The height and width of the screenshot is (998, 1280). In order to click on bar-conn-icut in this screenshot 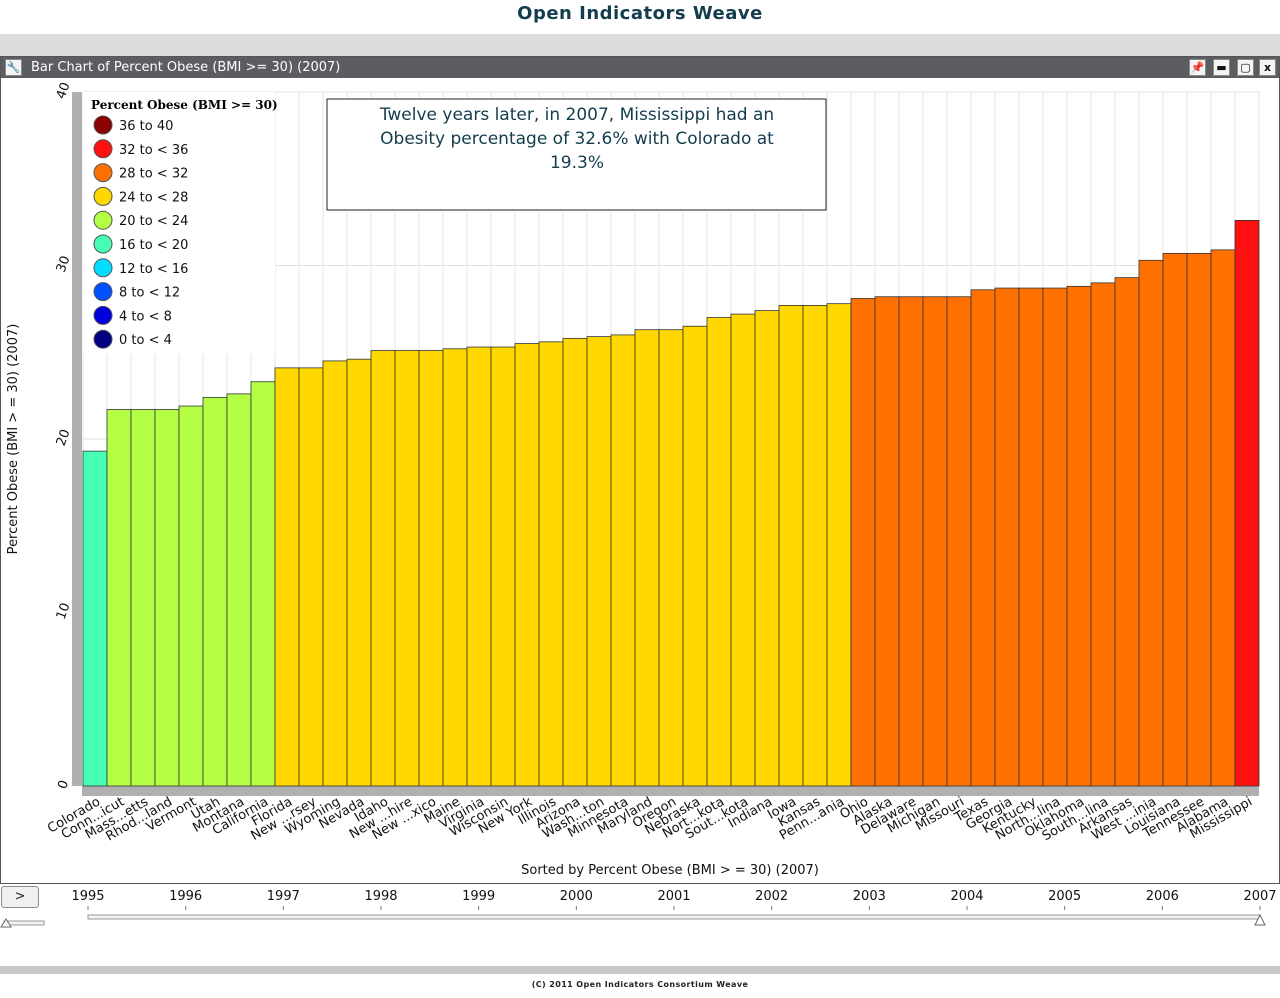, I will do `click(119, 598)`.